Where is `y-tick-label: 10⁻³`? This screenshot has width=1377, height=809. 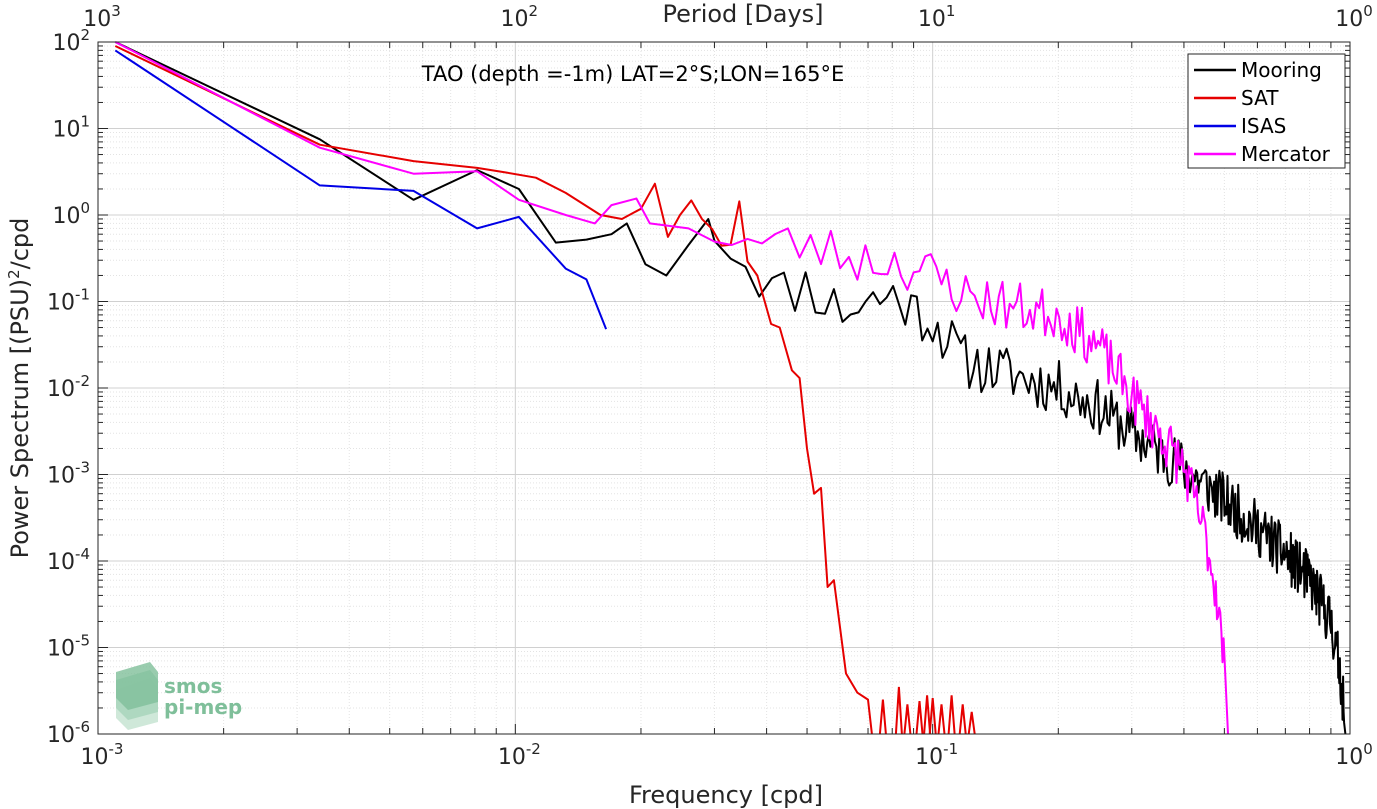 y-tick-label: 10⁻³ is located at coordinates (68, 474).